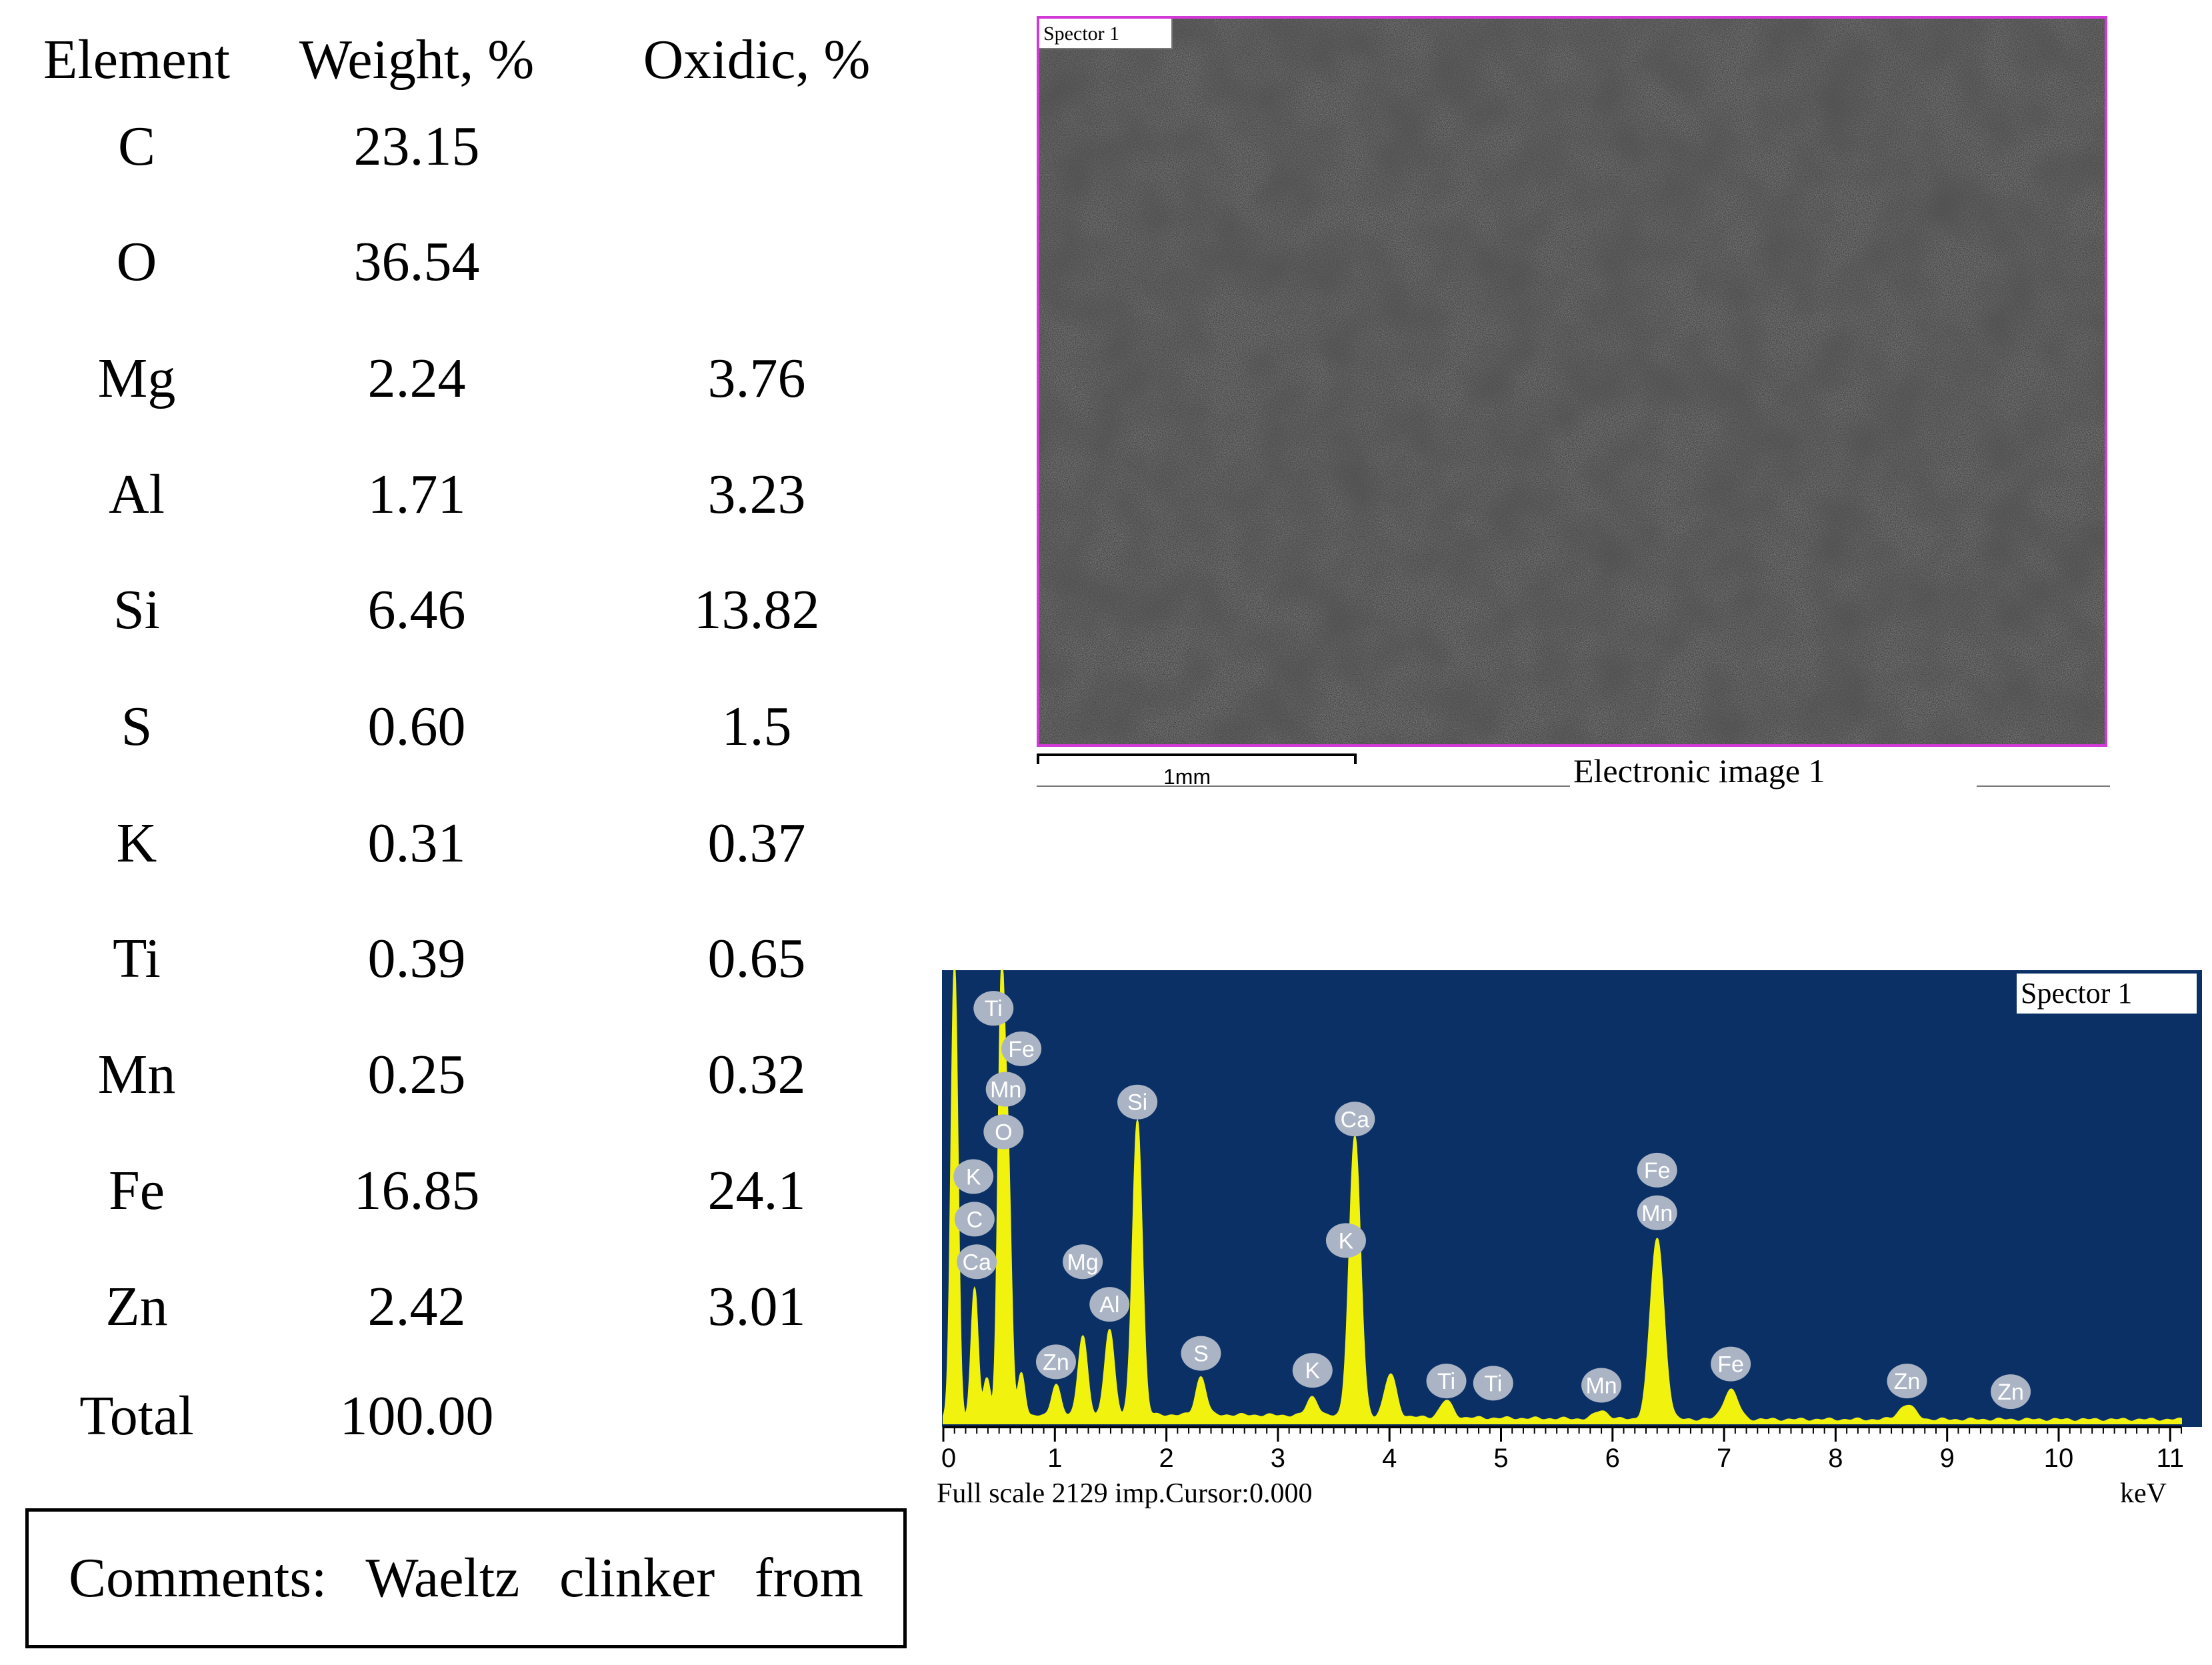  I want to click on sem-caption: Electronic image 1, so click(1699, 770).